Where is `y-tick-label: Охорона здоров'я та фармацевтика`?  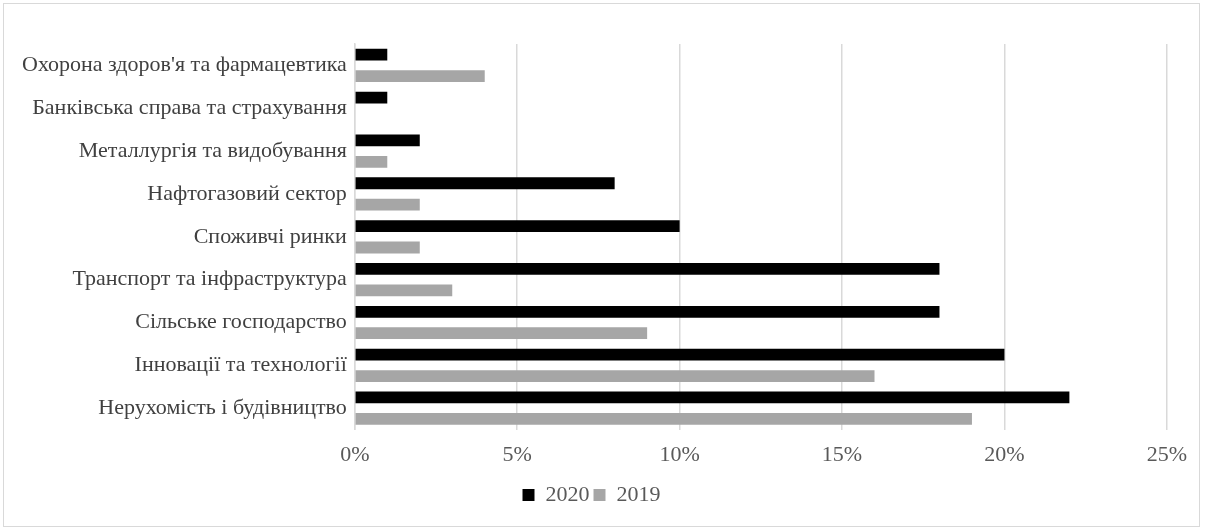 y-tick-label: Охорона здоров'я та фармацевтика is located at coordinates (184, 64).